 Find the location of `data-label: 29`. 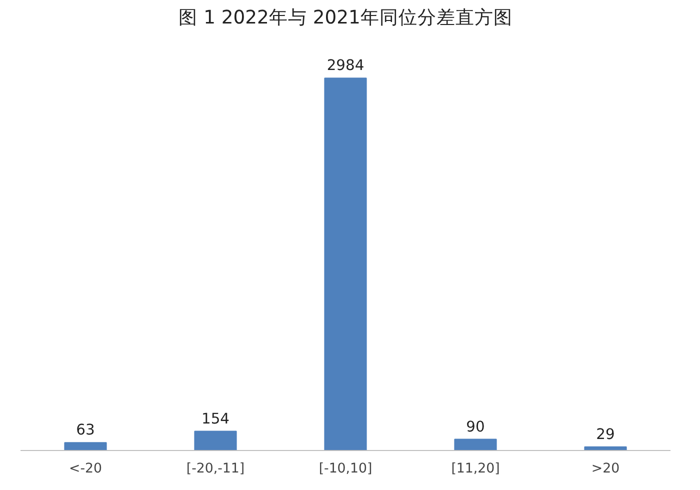

data-label: 29 is located at coordinates (605, 434).